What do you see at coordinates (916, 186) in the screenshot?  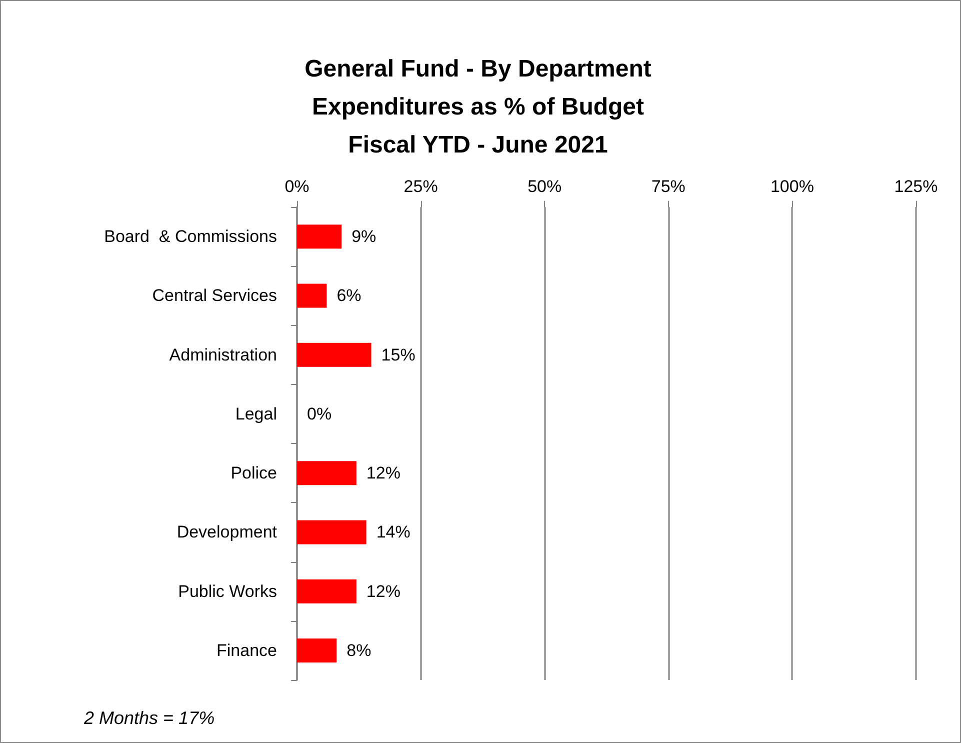 I see `x-tick-label: 125%` at bounding box center [916, 186].